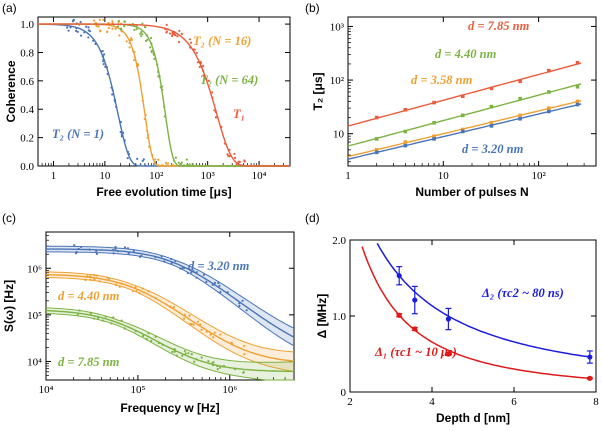 The width and height of the screenshot is (602, 431). What do you see at coordinates (105, 176) in the screenshot?
I see `panel-a-xtick-label: 10` at bounding box center [105, 176].